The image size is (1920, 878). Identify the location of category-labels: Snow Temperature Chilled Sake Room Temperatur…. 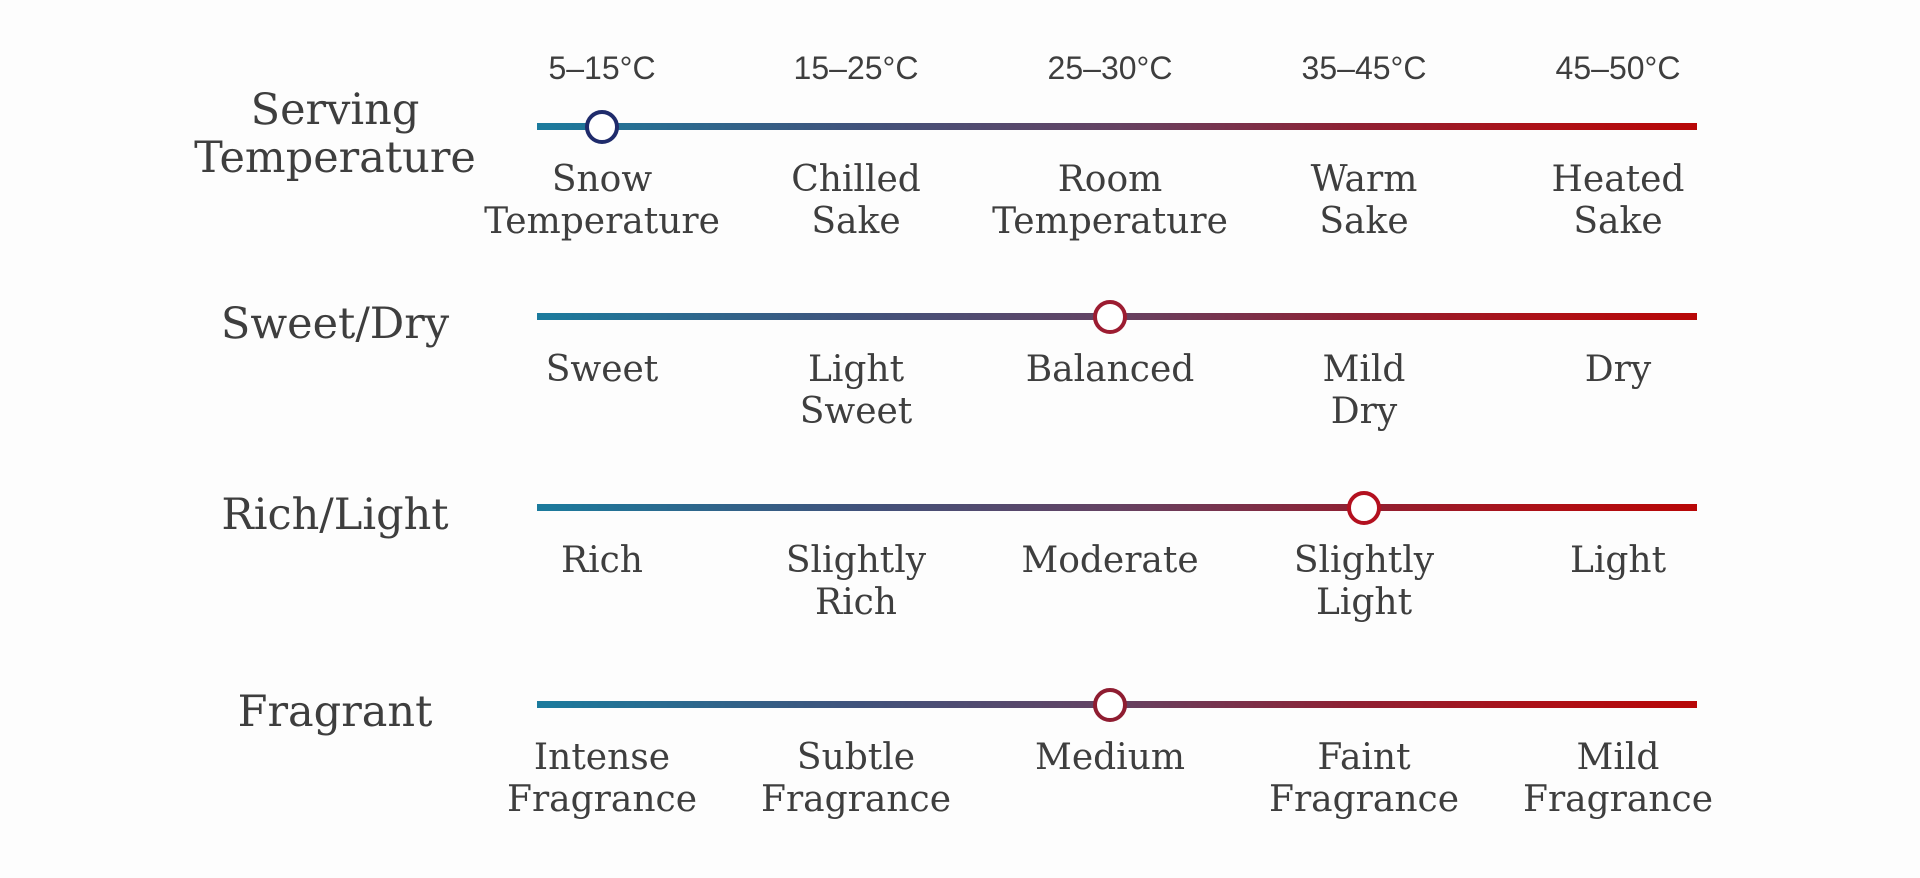
(1110, 201).